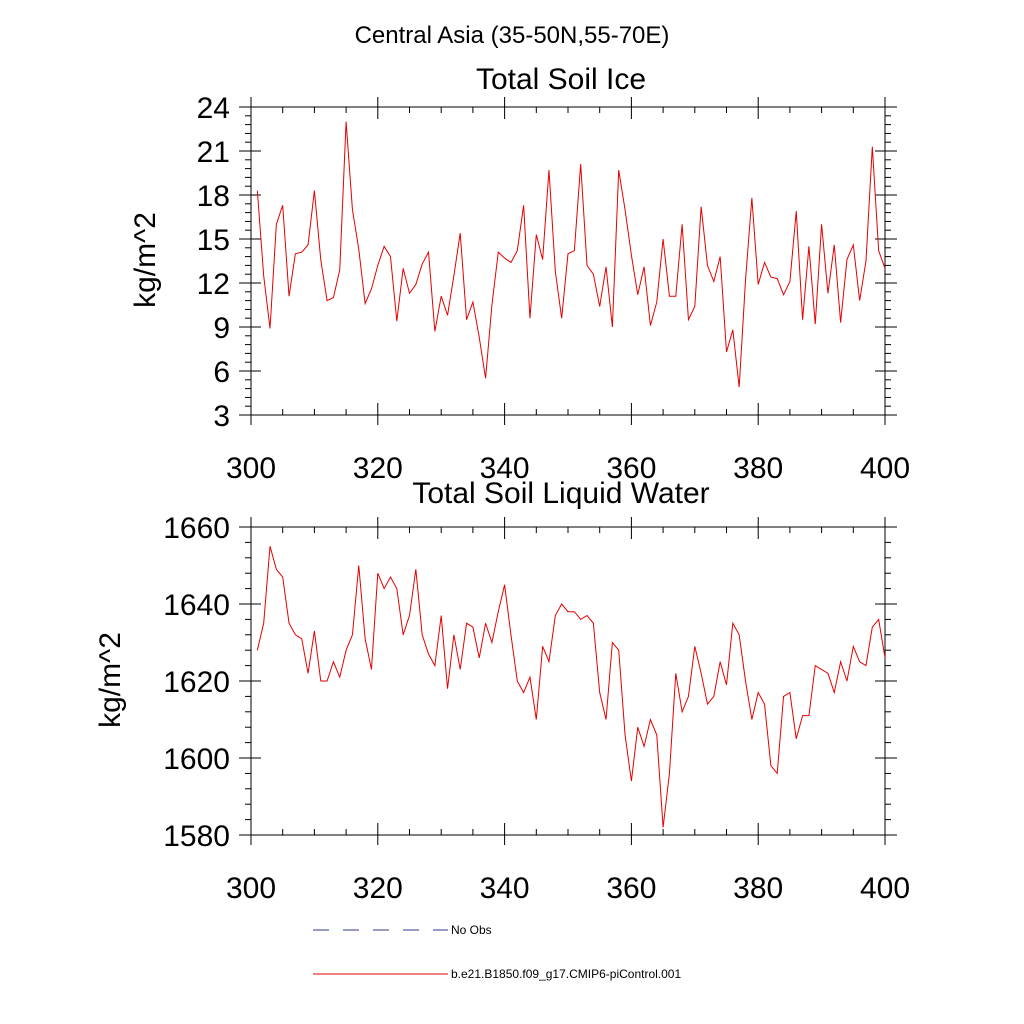 This screenshot has width=1024, height=1024. Describe the element at coordinates (560, 493) in the screenshot. I see `panel-title: Total Soil Liquid Water` at that location.